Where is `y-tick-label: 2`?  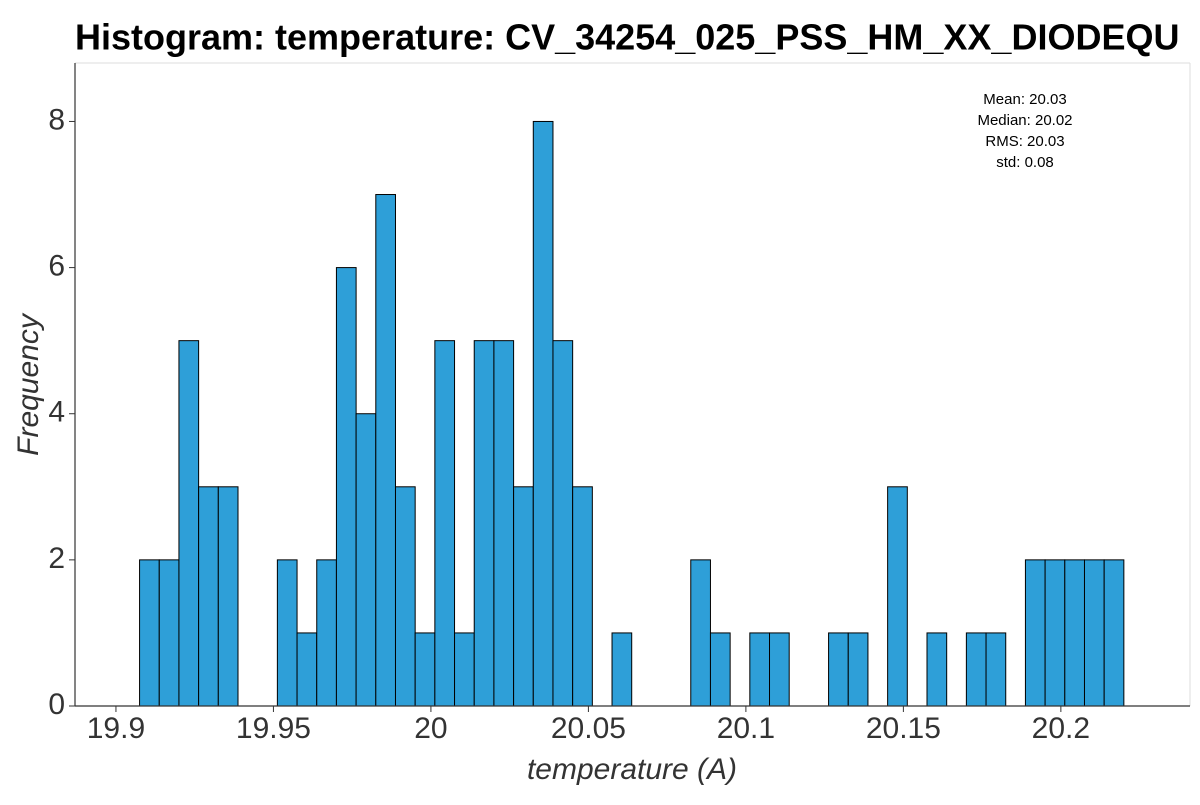 y-tick-label: 2 is located at coordinates (56, 558).